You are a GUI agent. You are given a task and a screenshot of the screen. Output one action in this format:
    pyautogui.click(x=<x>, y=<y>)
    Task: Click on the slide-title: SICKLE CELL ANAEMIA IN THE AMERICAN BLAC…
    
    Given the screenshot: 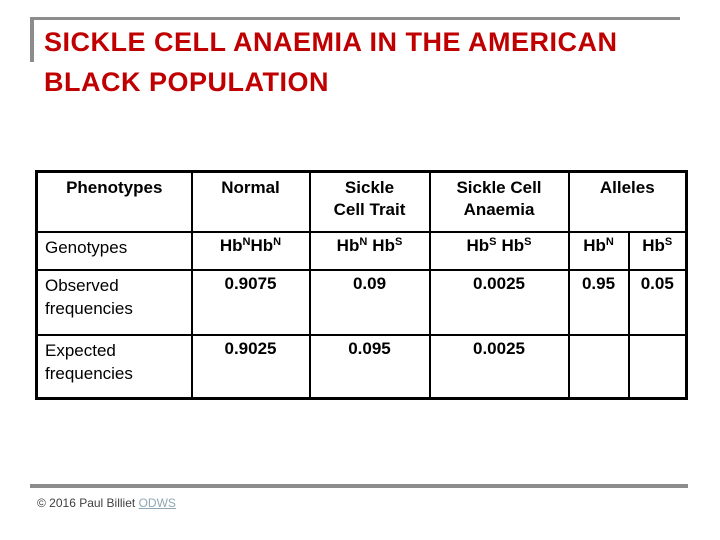 What is the action you would take?
    pyautogui.click(x=369, y=62)
    